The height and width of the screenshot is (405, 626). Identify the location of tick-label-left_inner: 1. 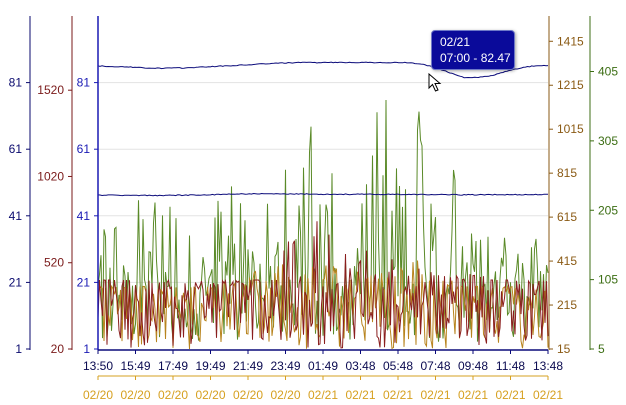
(86, 349).